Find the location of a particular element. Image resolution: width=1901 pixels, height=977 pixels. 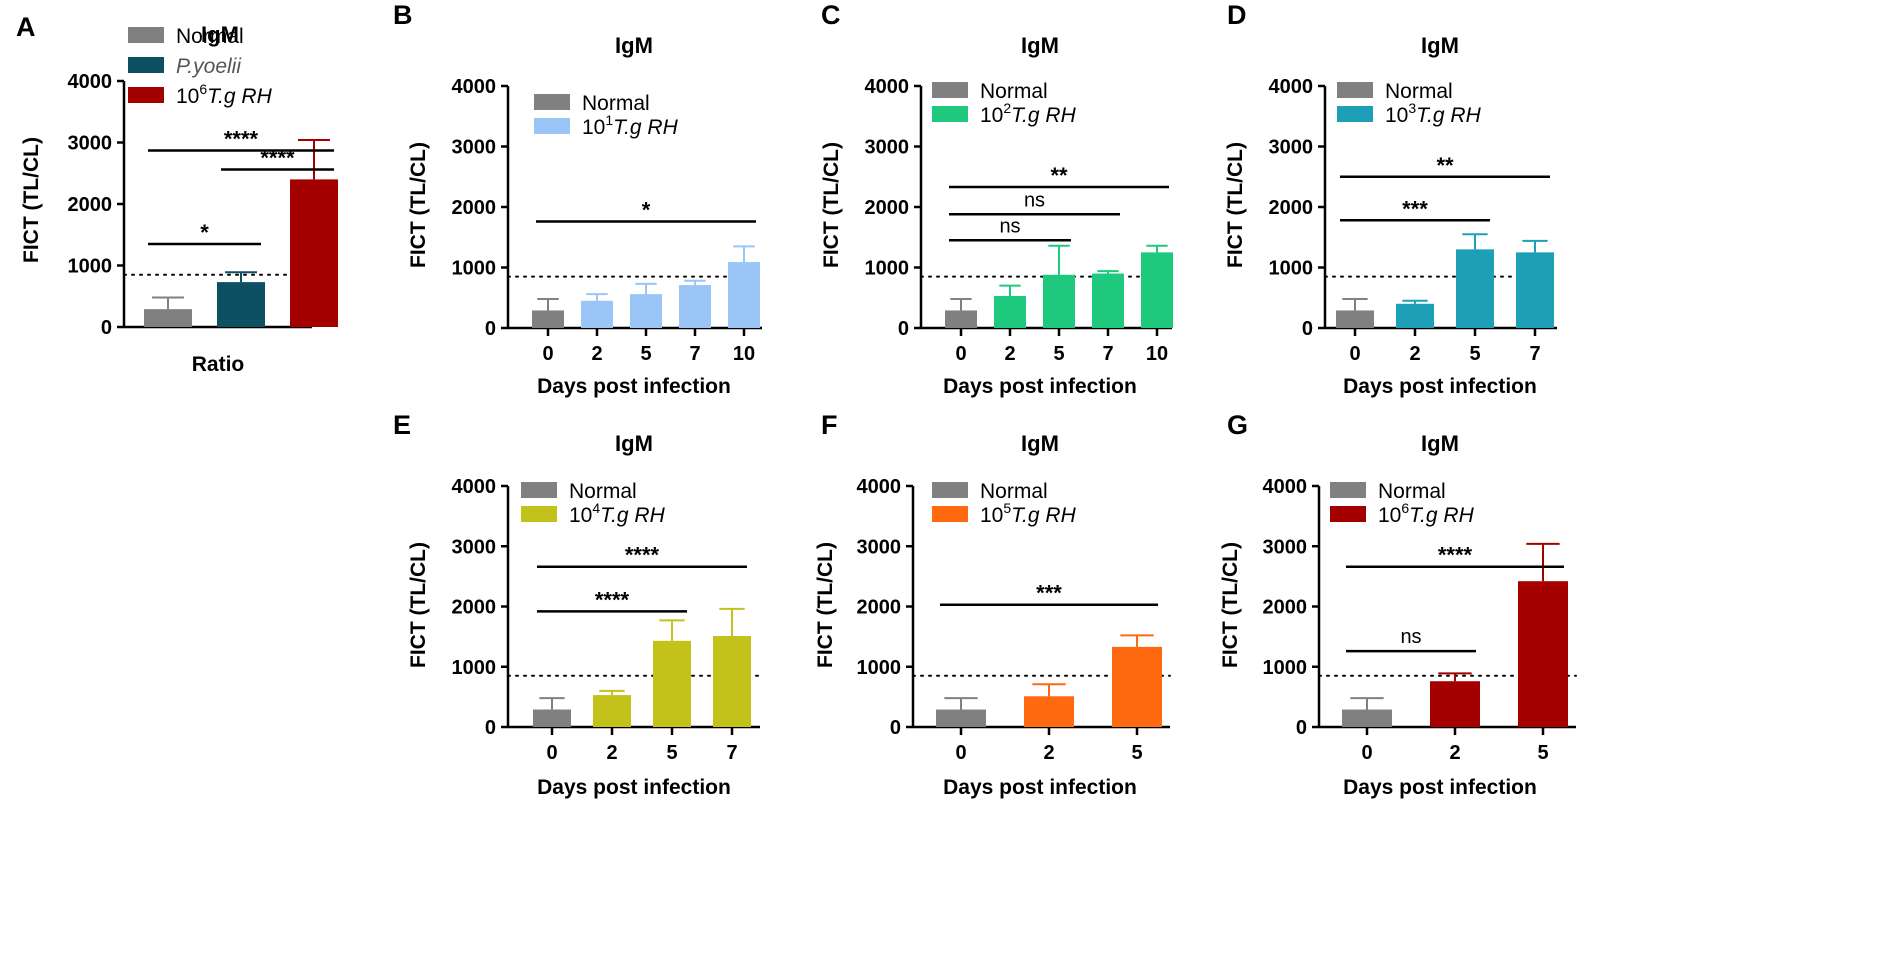

legend-label-superscript: 3 is located at coordinates (1412, 108).